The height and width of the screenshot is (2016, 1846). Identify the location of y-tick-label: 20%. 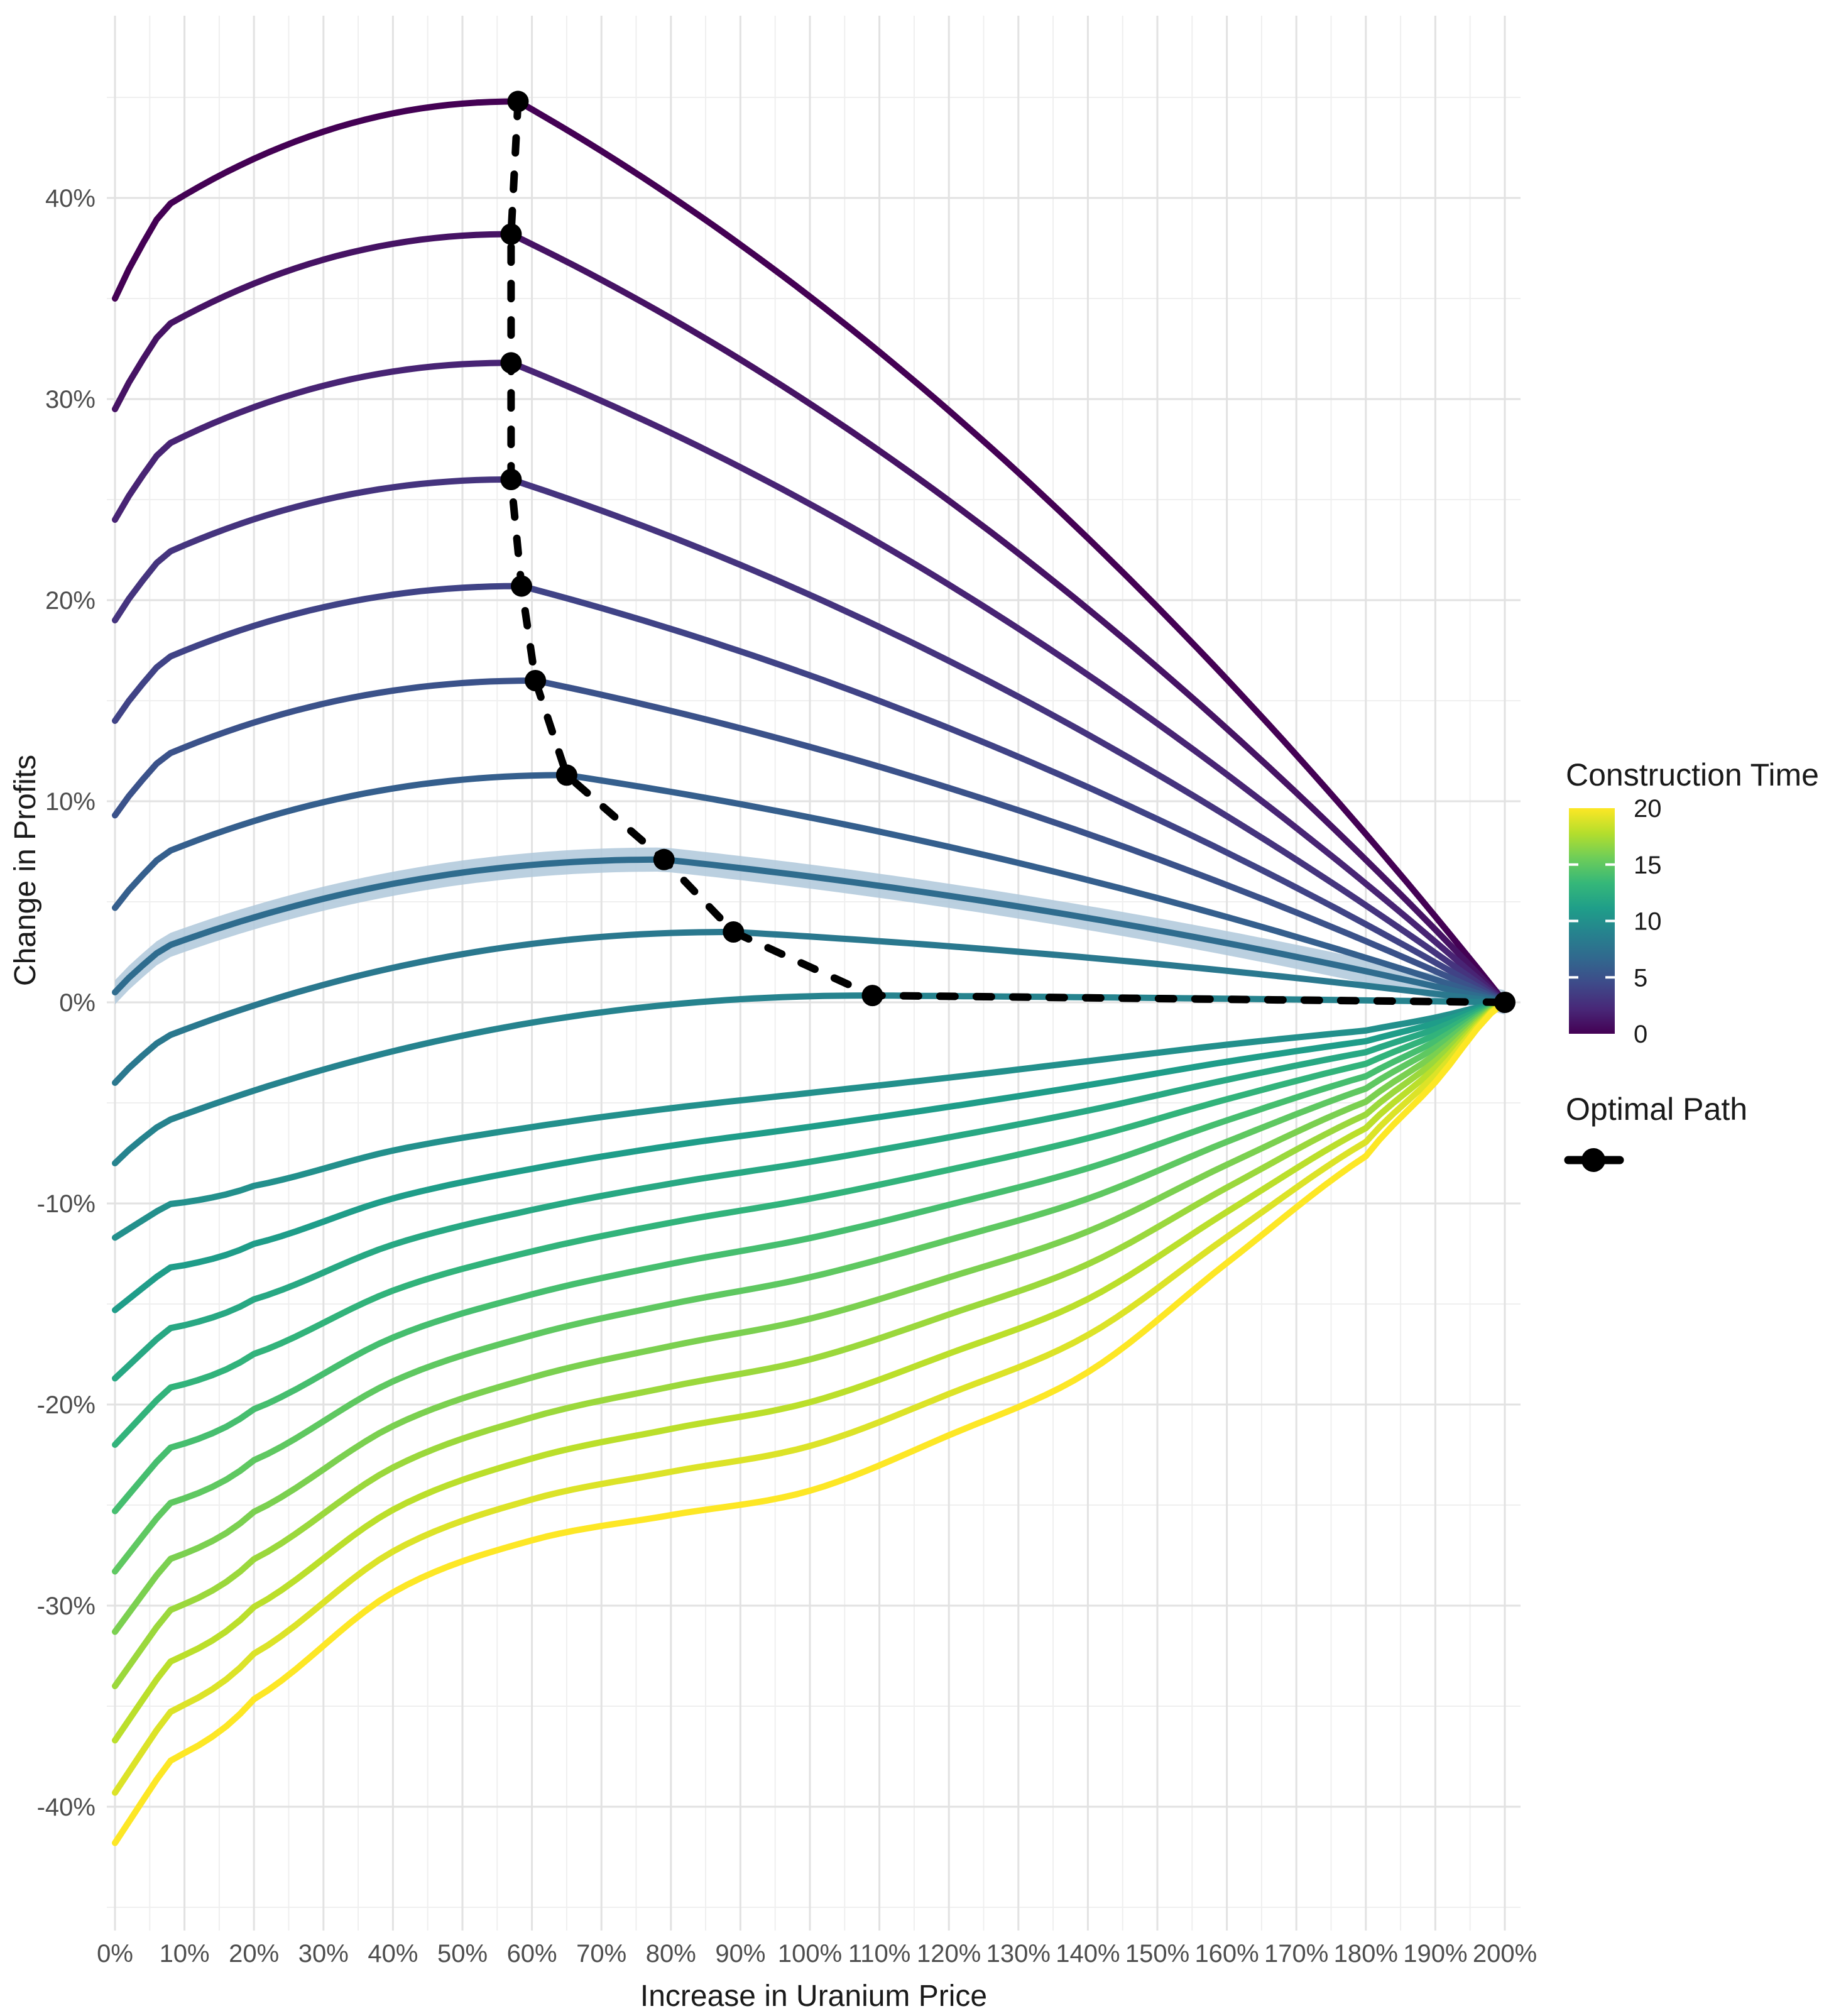
(70, 601).